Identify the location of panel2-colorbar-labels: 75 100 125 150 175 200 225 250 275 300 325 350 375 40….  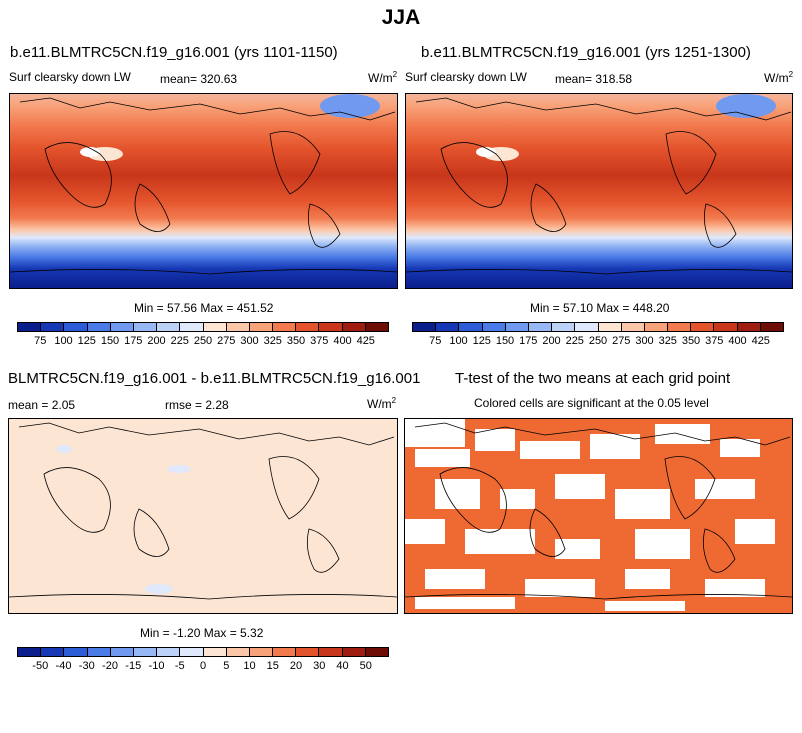
(598, 342).